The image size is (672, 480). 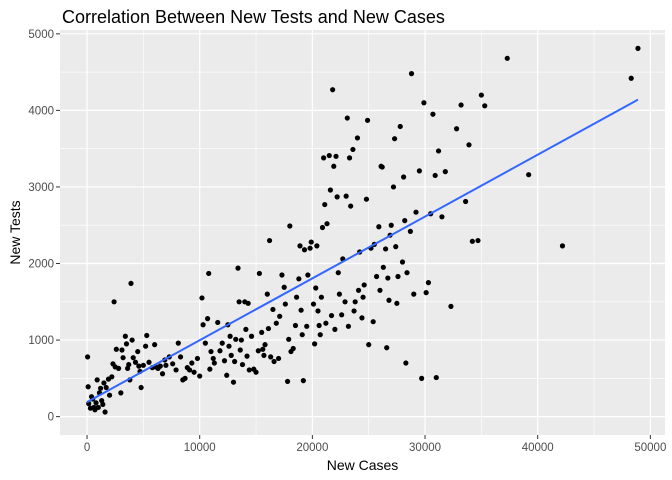 I want to click on x-axis-title: New Cases, so click(x=363, y=465).